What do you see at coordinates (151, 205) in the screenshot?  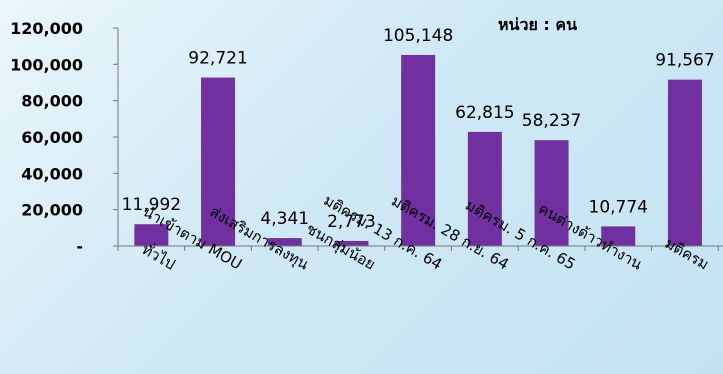 I see `data-label: 11,992` at bounding box center [151, 205].